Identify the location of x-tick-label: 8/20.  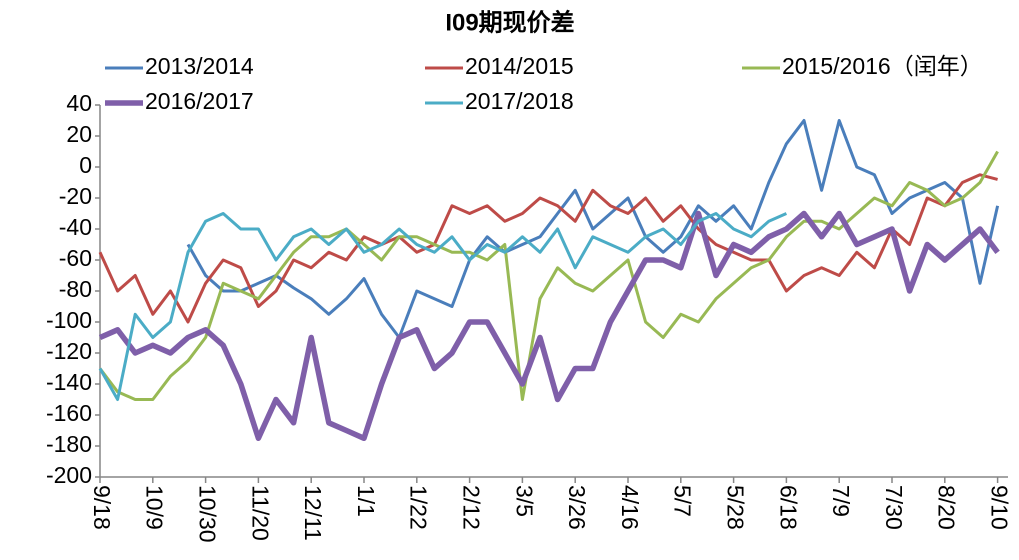
(947, 507).